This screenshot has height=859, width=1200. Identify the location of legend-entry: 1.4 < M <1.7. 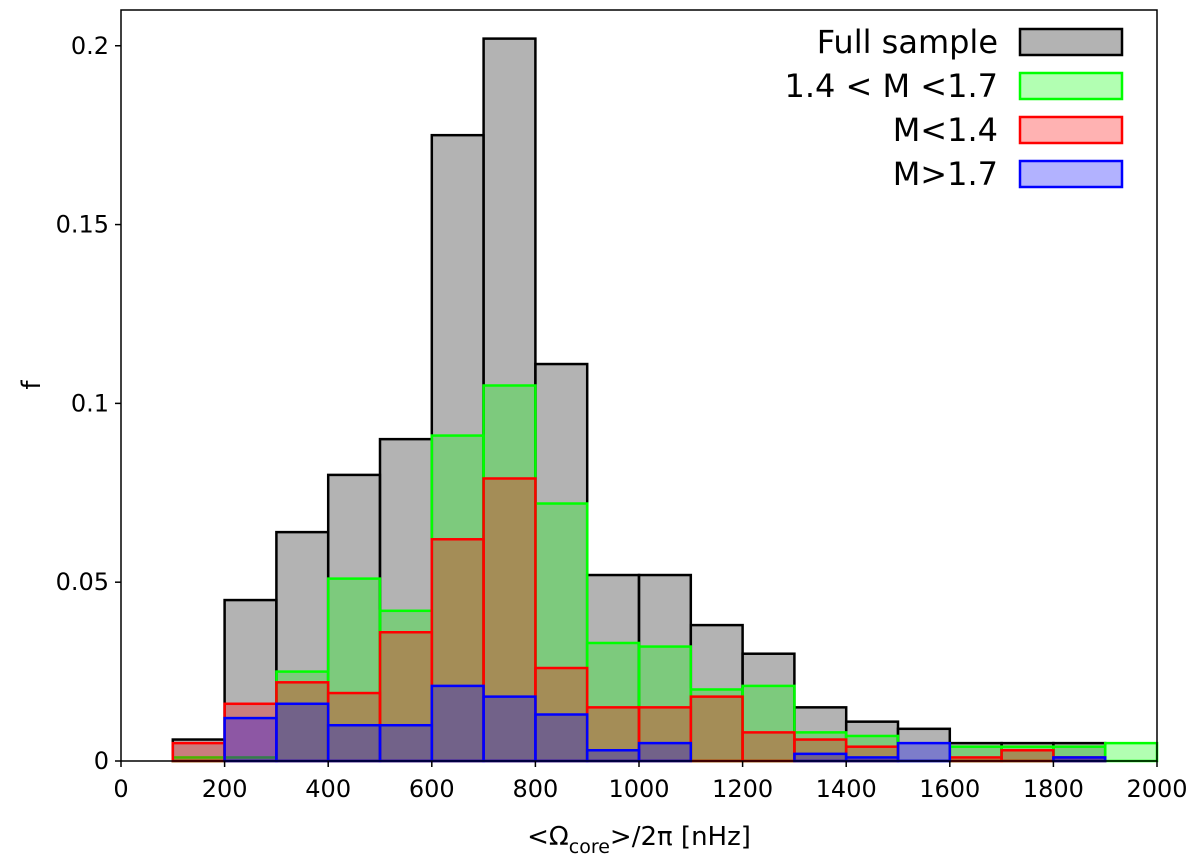
(954, 86).